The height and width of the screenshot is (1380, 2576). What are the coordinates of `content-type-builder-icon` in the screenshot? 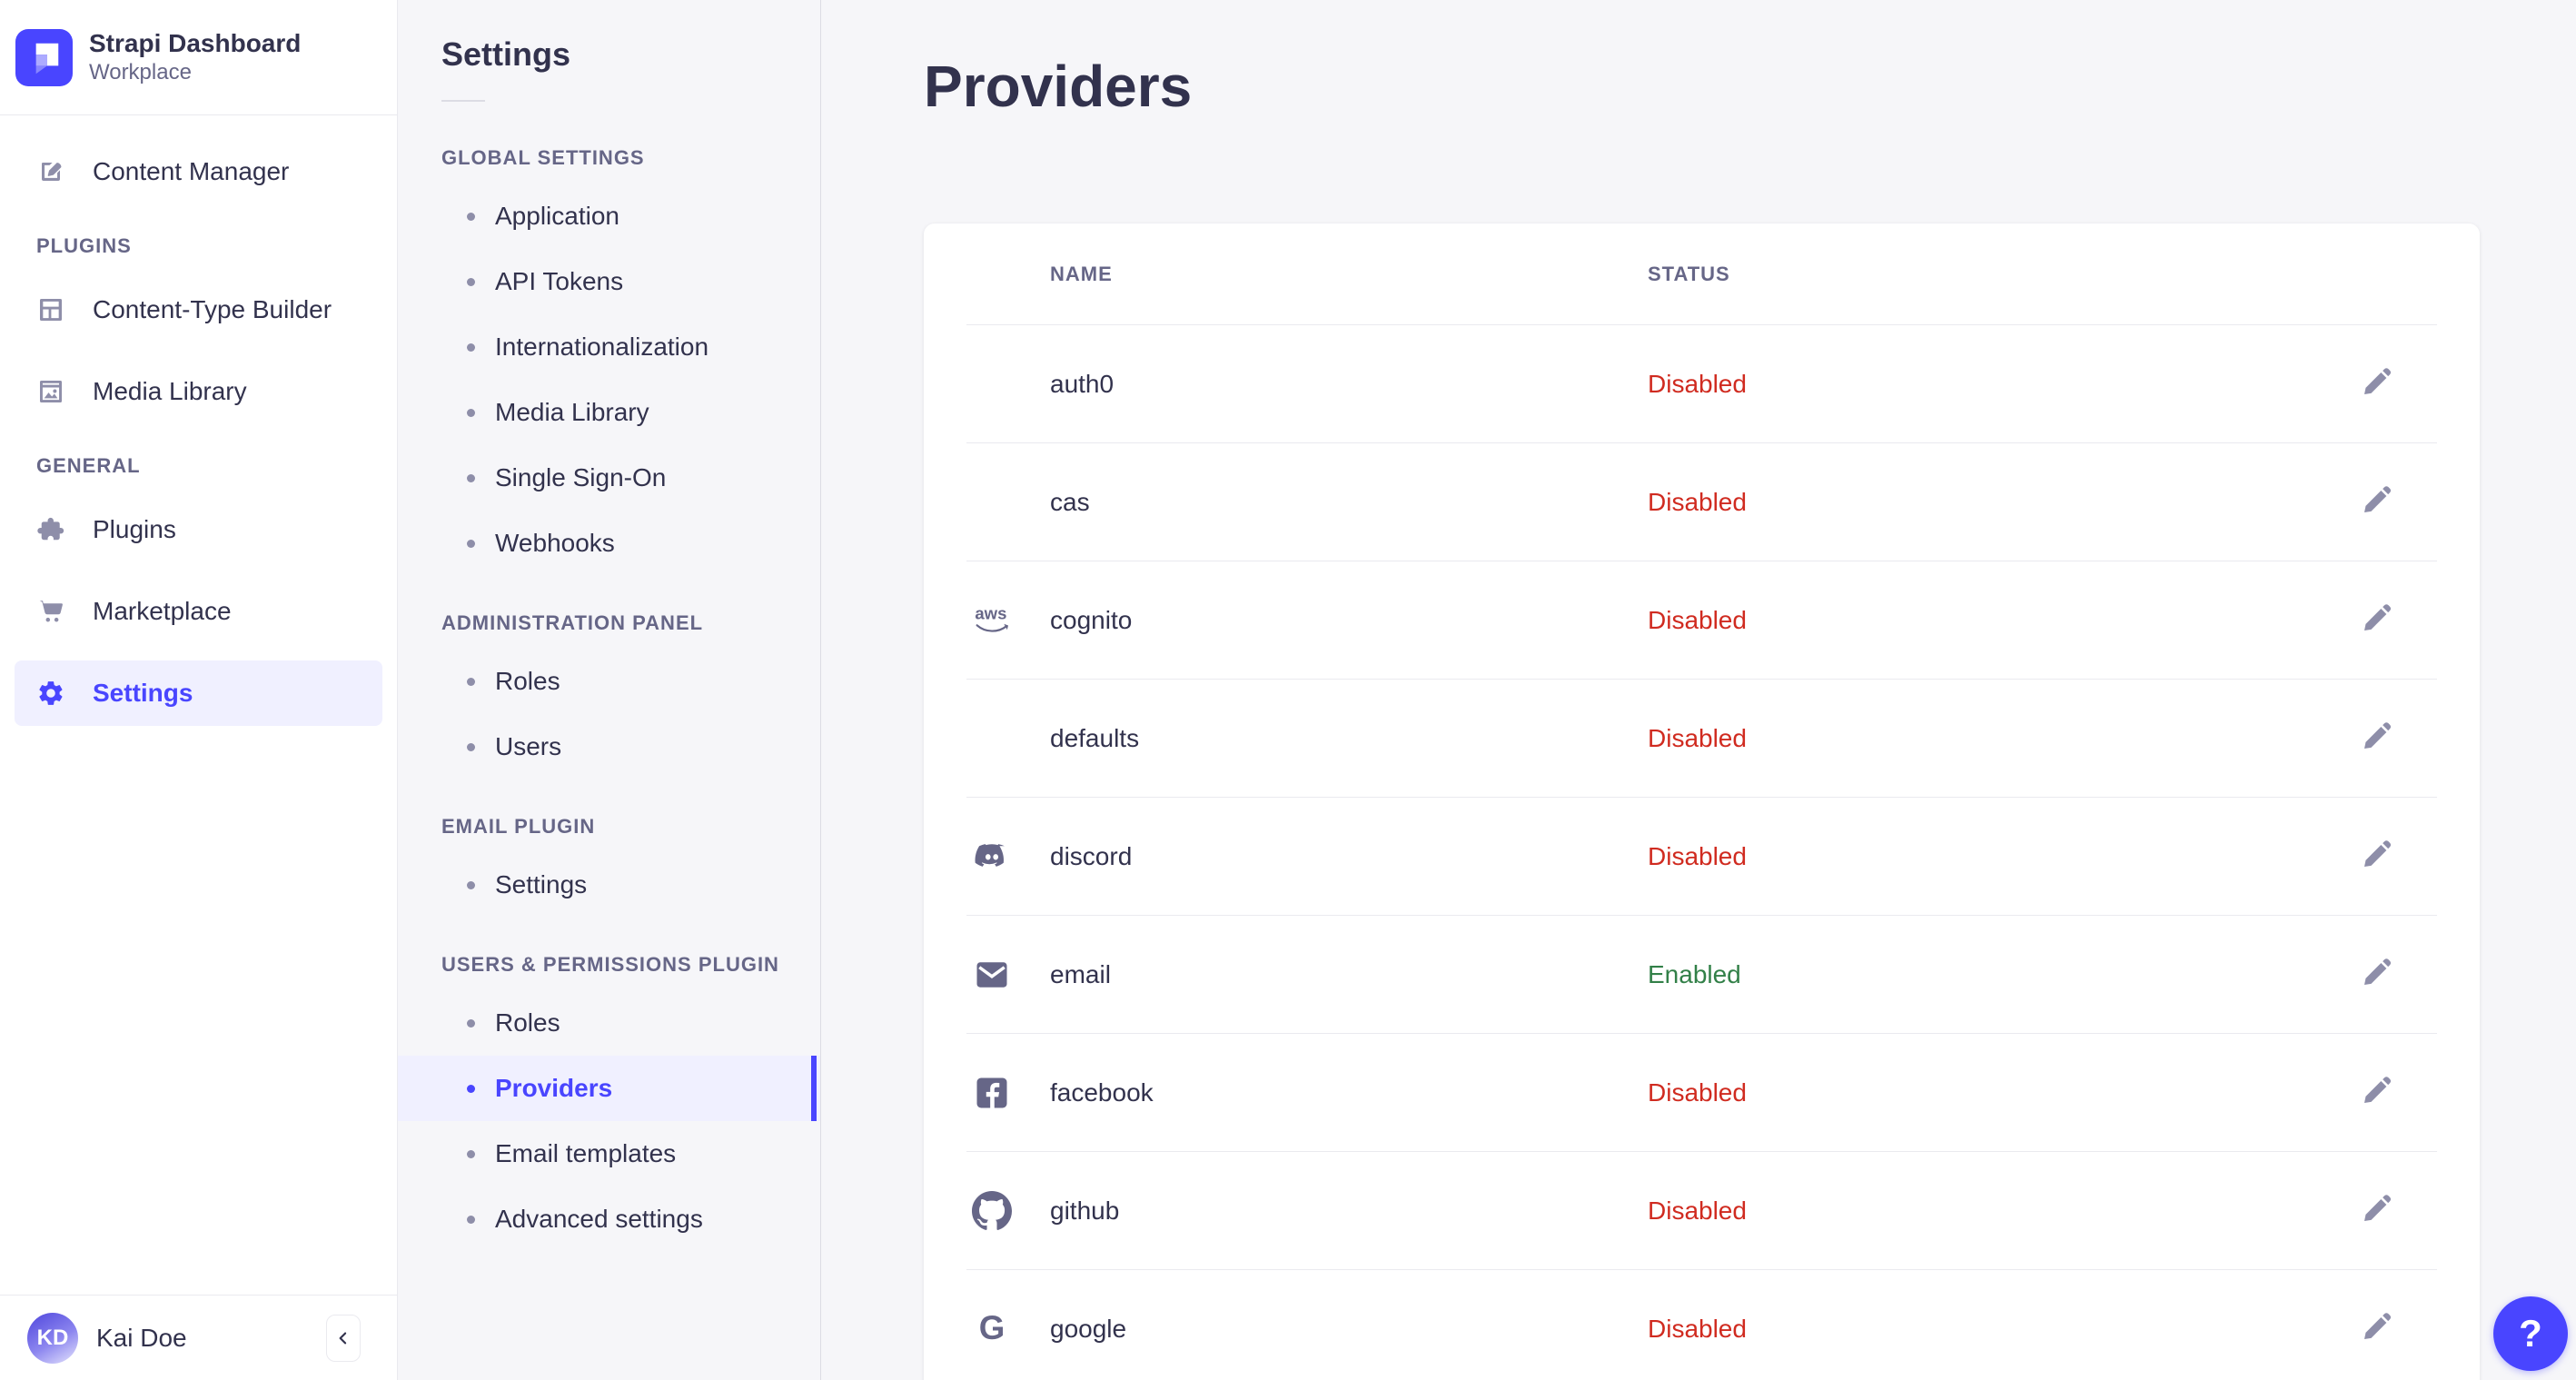 It's located at (50, 309).